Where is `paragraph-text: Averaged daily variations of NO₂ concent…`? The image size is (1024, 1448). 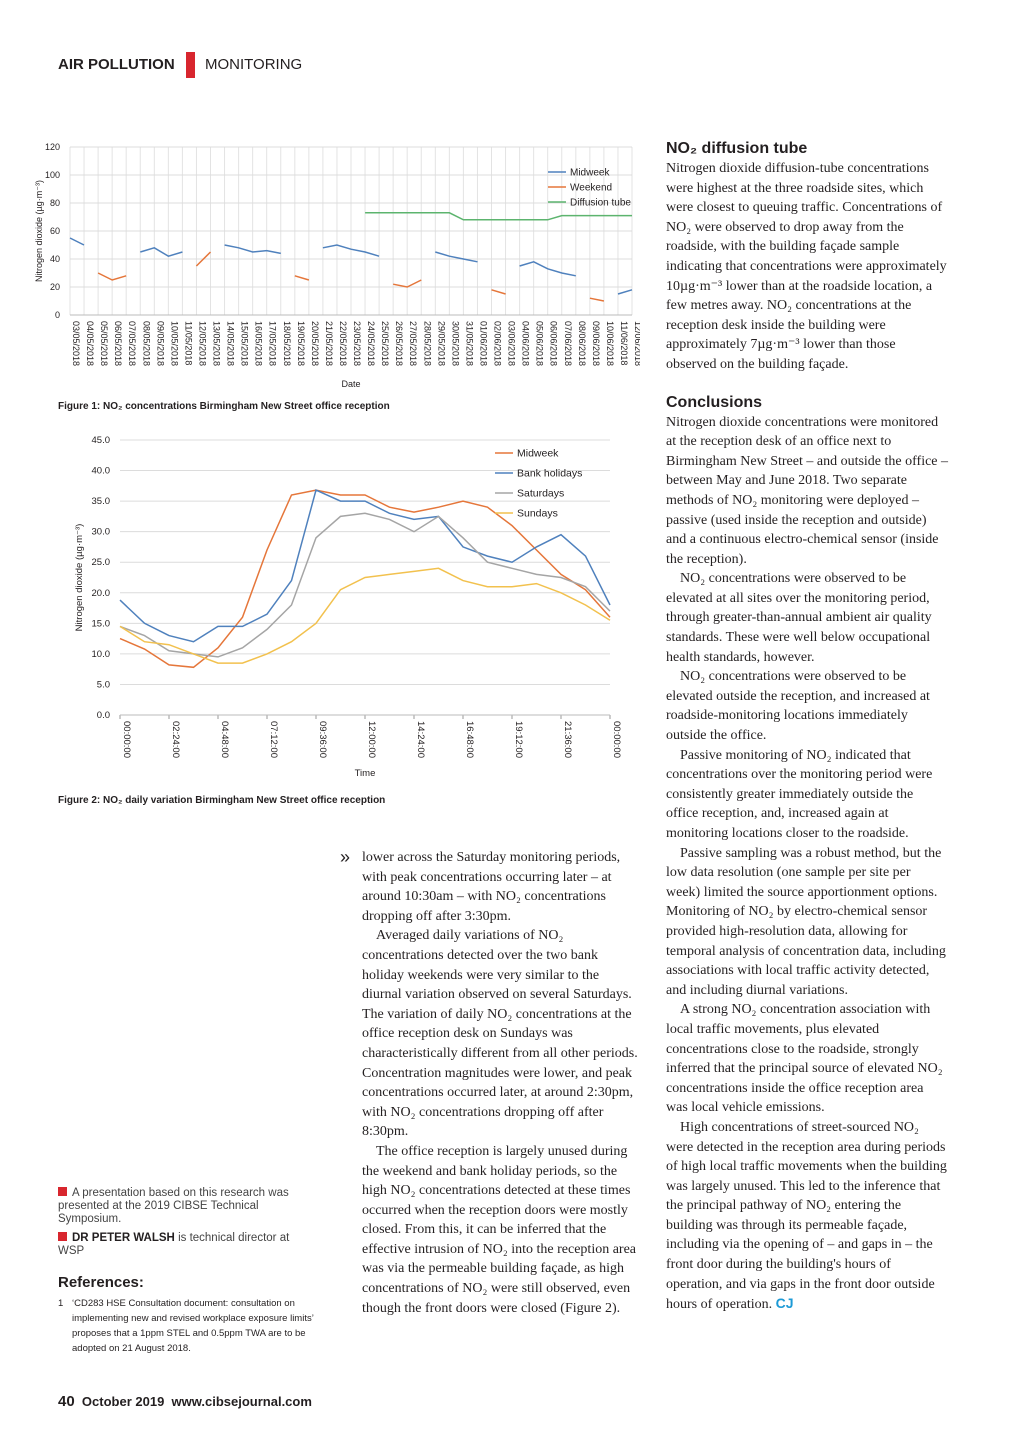
paragraph-text: Averaged daily variations of NO₂ concent… is located at coordinates (500, 1034).